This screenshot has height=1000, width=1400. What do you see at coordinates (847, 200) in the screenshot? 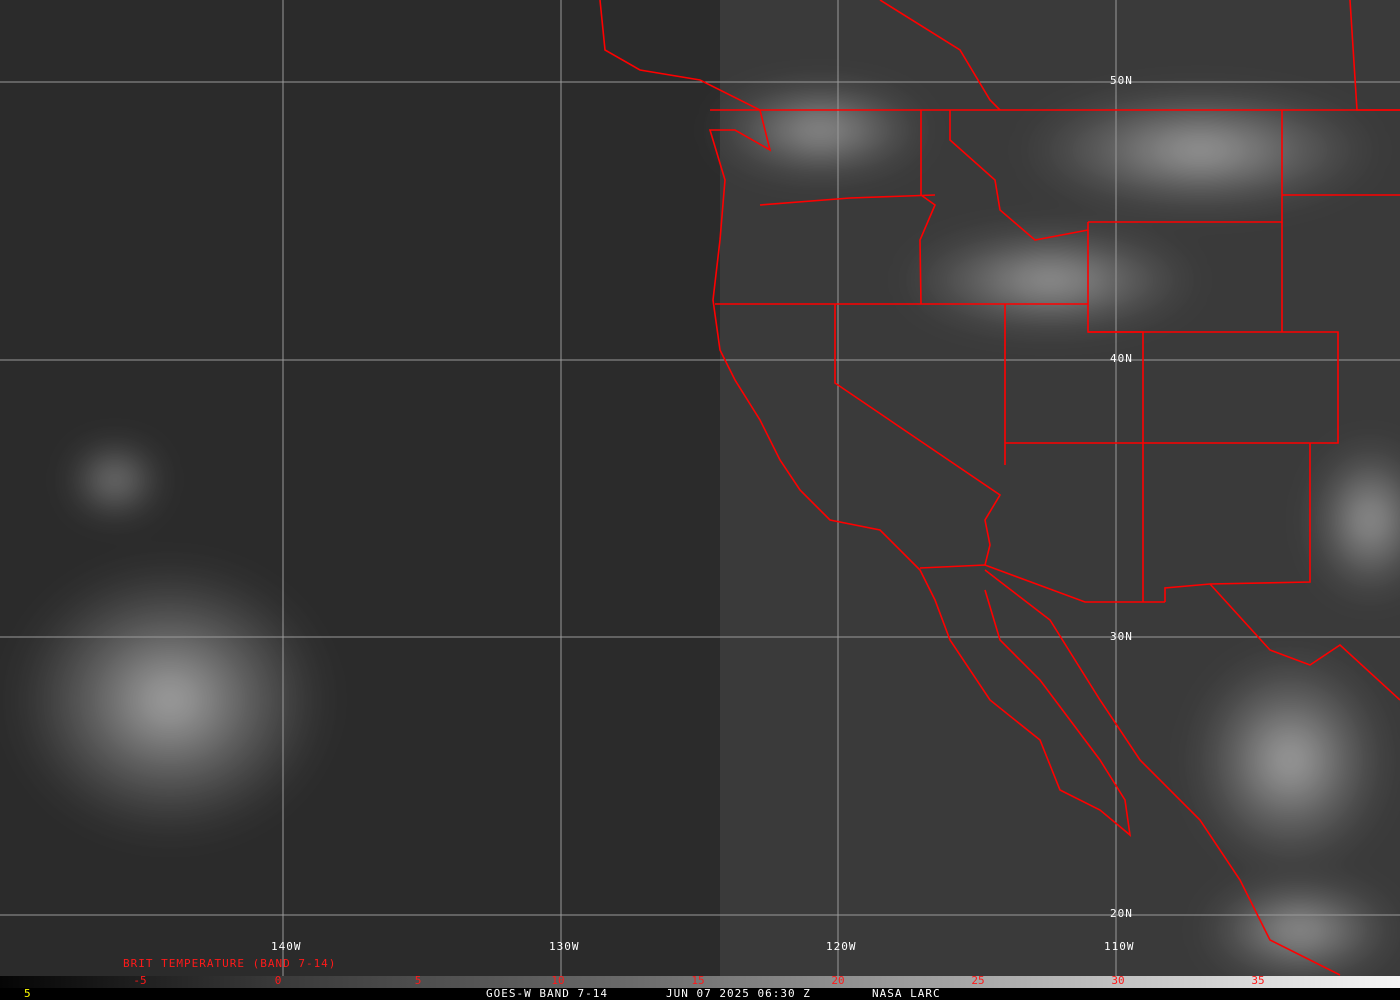
I see `border-wa-or` at bounding box center [847, 200].